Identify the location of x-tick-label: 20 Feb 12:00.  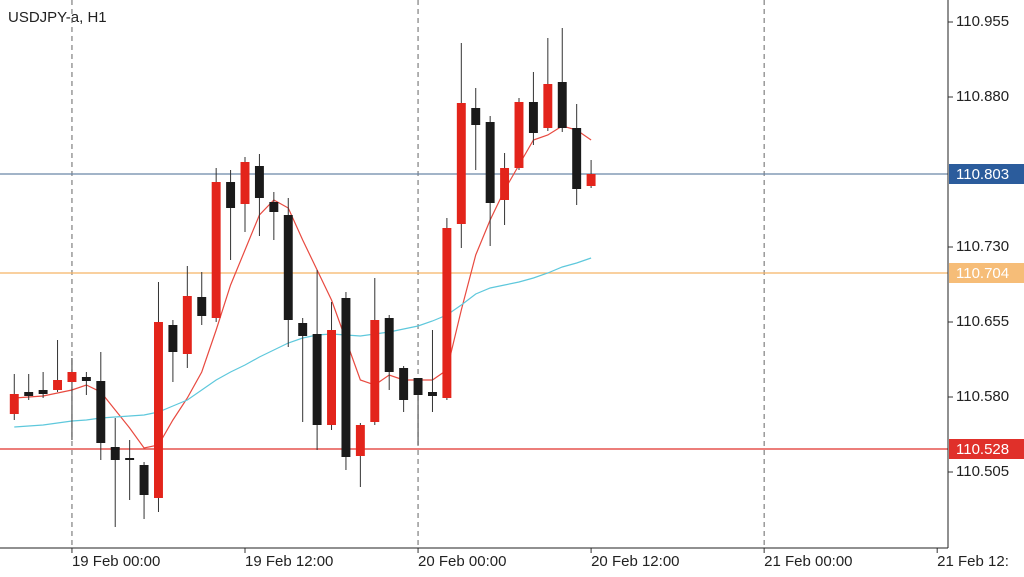
(635, 561).